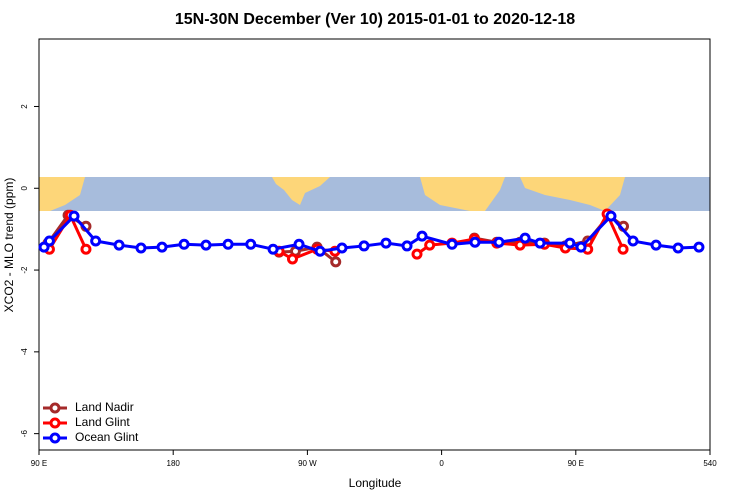  Describe the element at coordinates (104, 407) in the screenshot. I see `legend-label: Land Nadir` at that location.